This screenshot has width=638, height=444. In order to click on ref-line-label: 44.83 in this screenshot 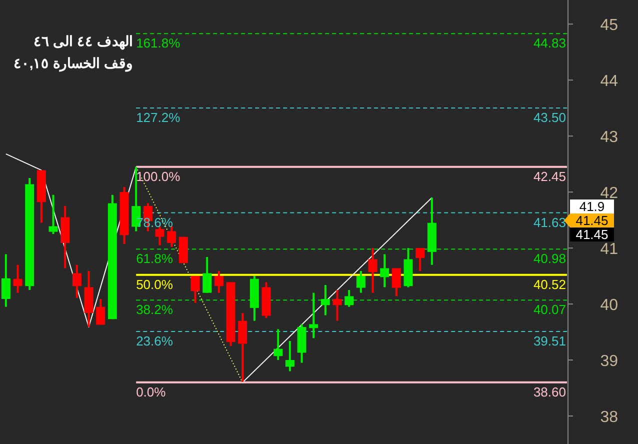, I will do `click(549, 43)`.